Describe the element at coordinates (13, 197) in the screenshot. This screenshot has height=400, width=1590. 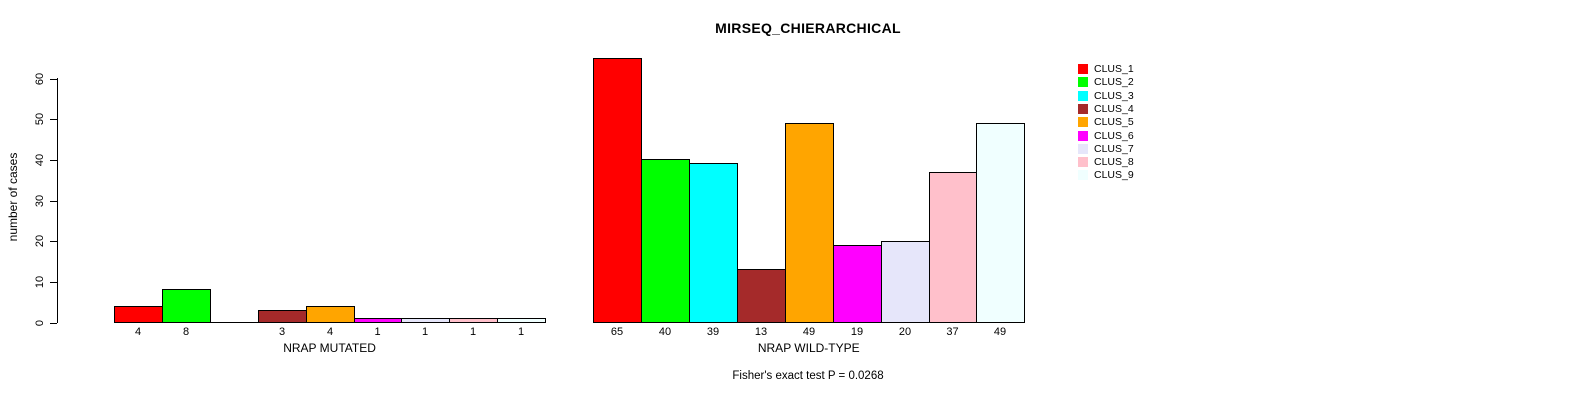
I see `y-axis-title: number of cases` at that location.